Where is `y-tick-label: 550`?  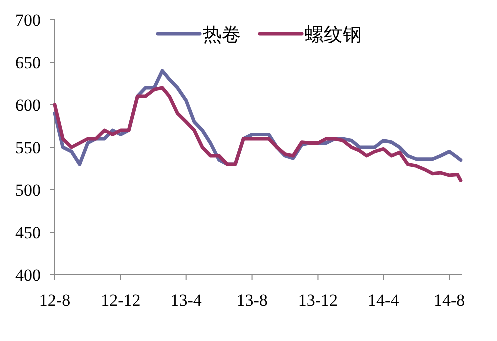
y-tick-label: 550 is located at coordinates (28, 148).